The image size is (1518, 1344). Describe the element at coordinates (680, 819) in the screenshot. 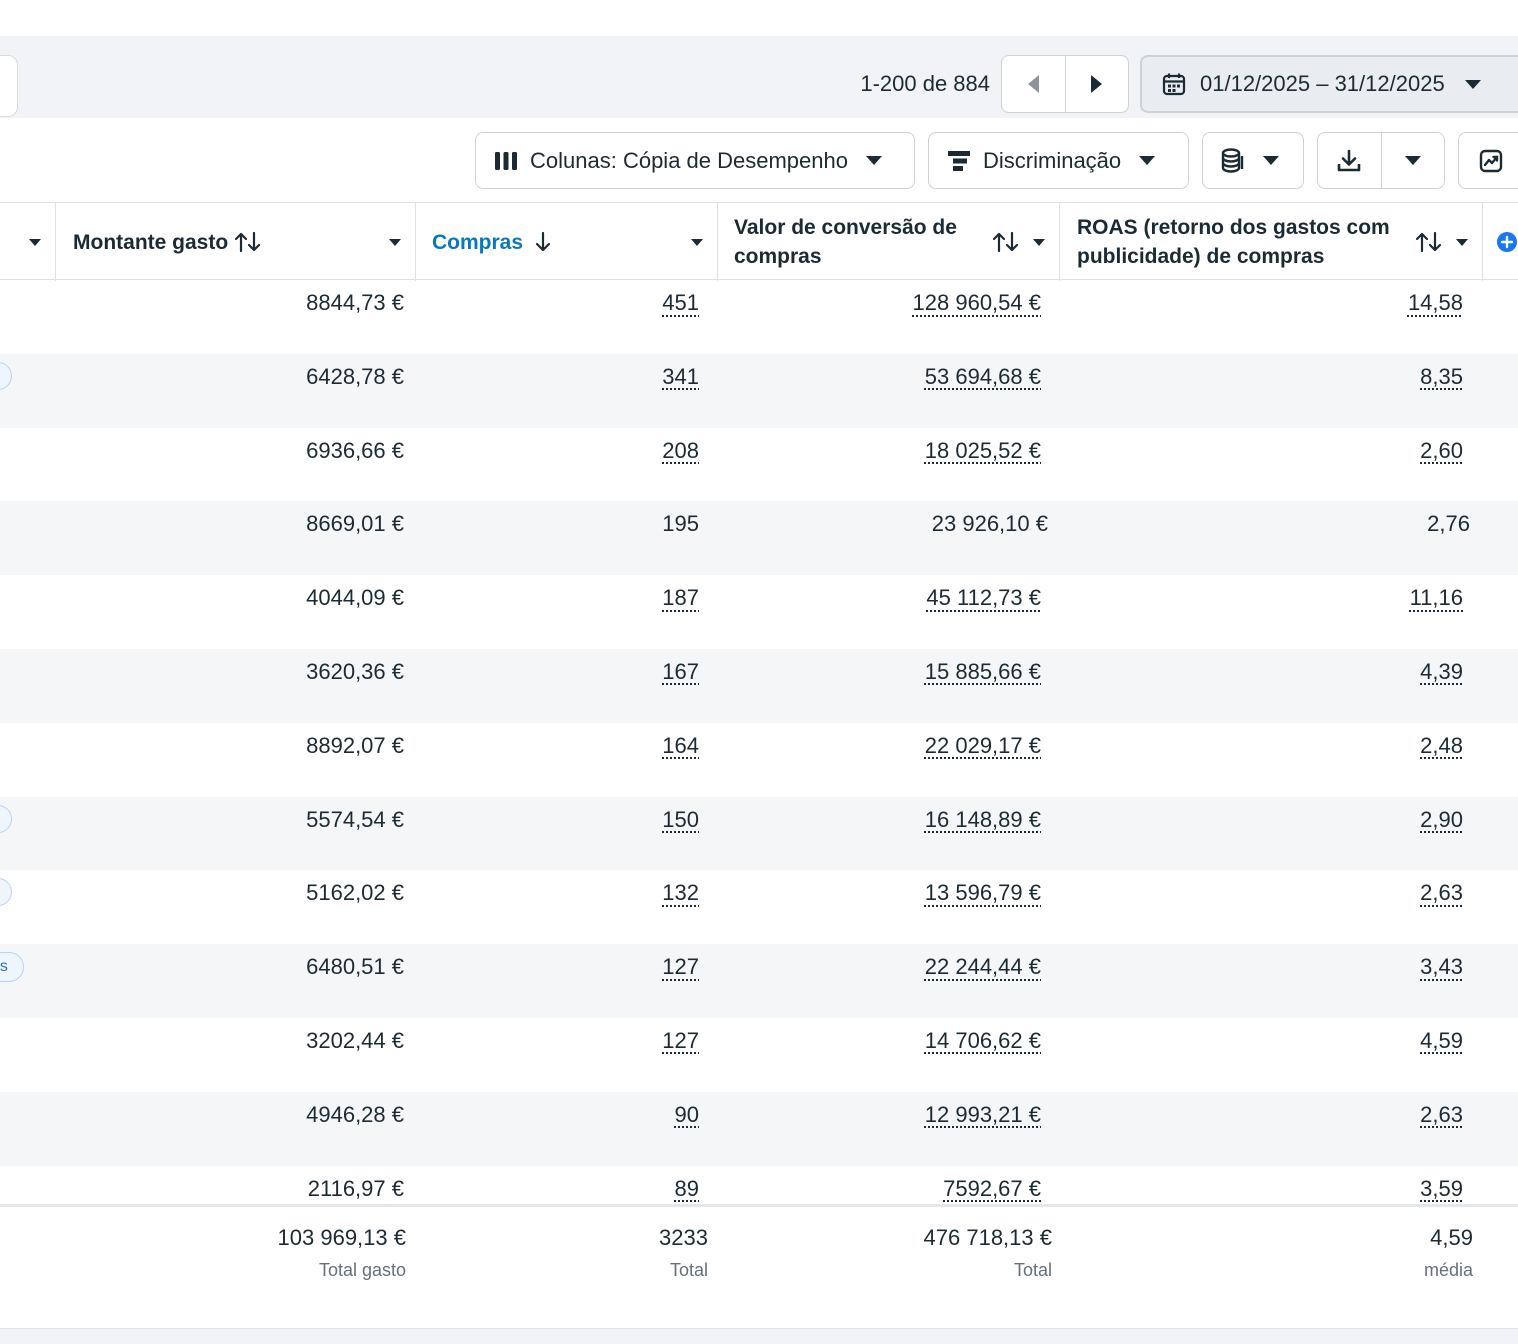

I see `cell-purchases: 150` at that location.